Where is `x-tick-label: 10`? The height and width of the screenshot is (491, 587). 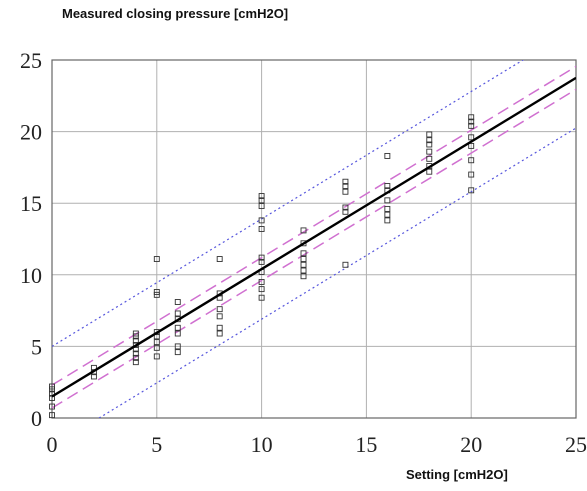 x-tick-label: 10 is located at coordinates (262, 444).